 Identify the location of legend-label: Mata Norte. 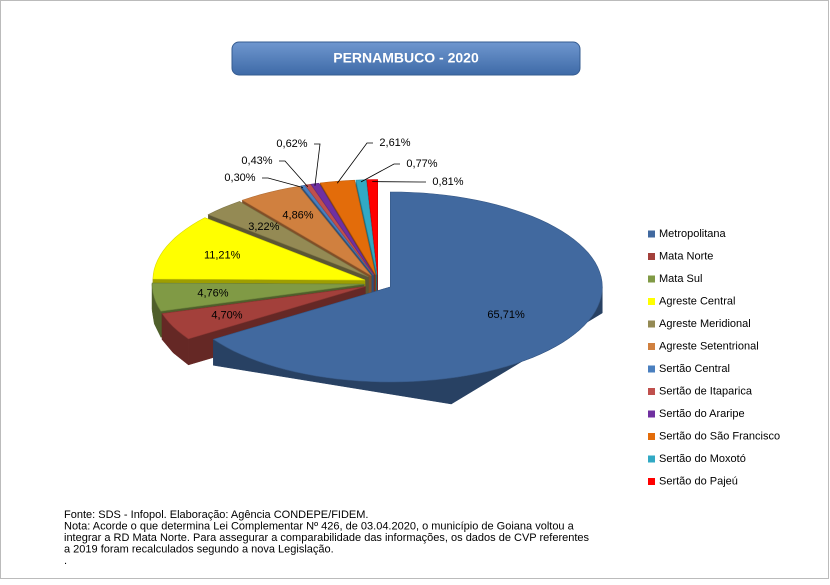
(686, 256).